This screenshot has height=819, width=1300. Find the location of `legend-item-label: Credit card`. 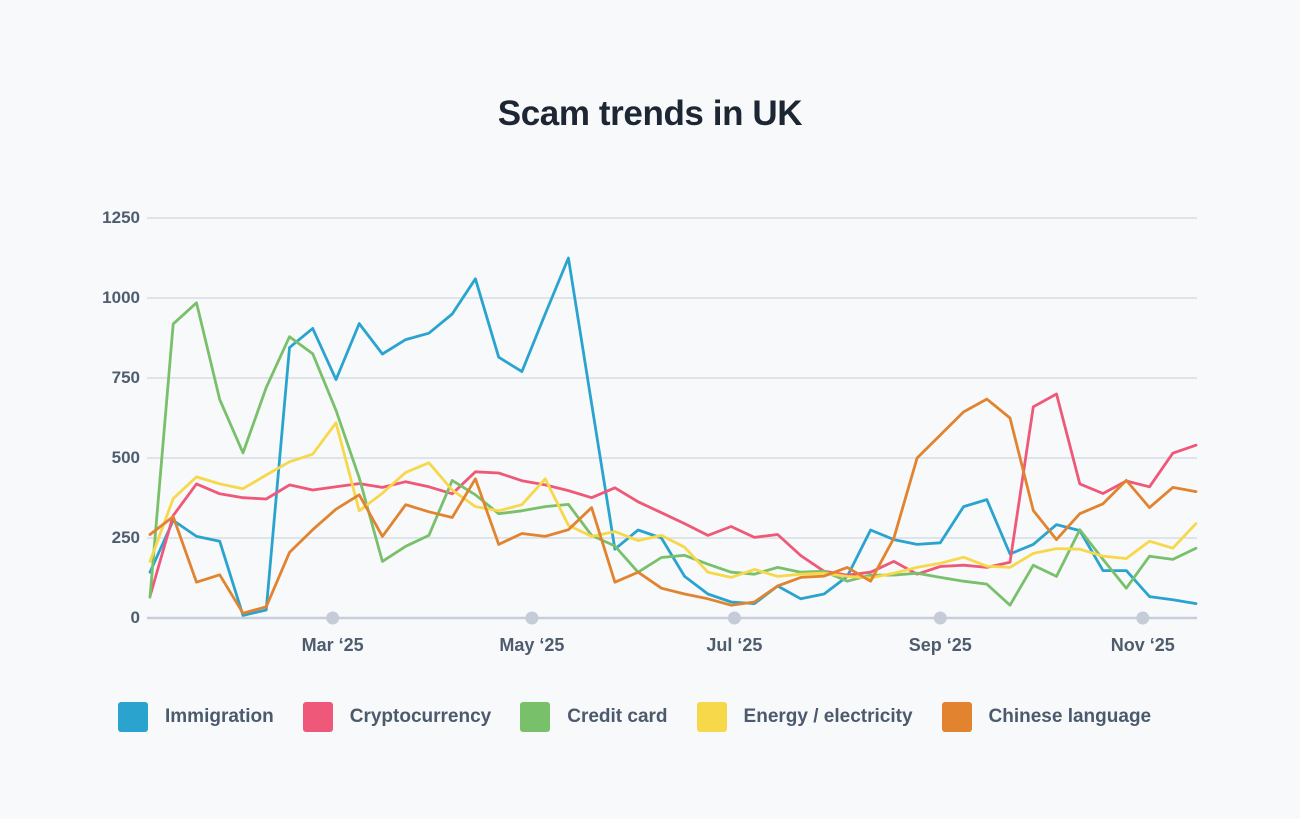

legend-item-label: Credit card is located at coordinates (617, 716).